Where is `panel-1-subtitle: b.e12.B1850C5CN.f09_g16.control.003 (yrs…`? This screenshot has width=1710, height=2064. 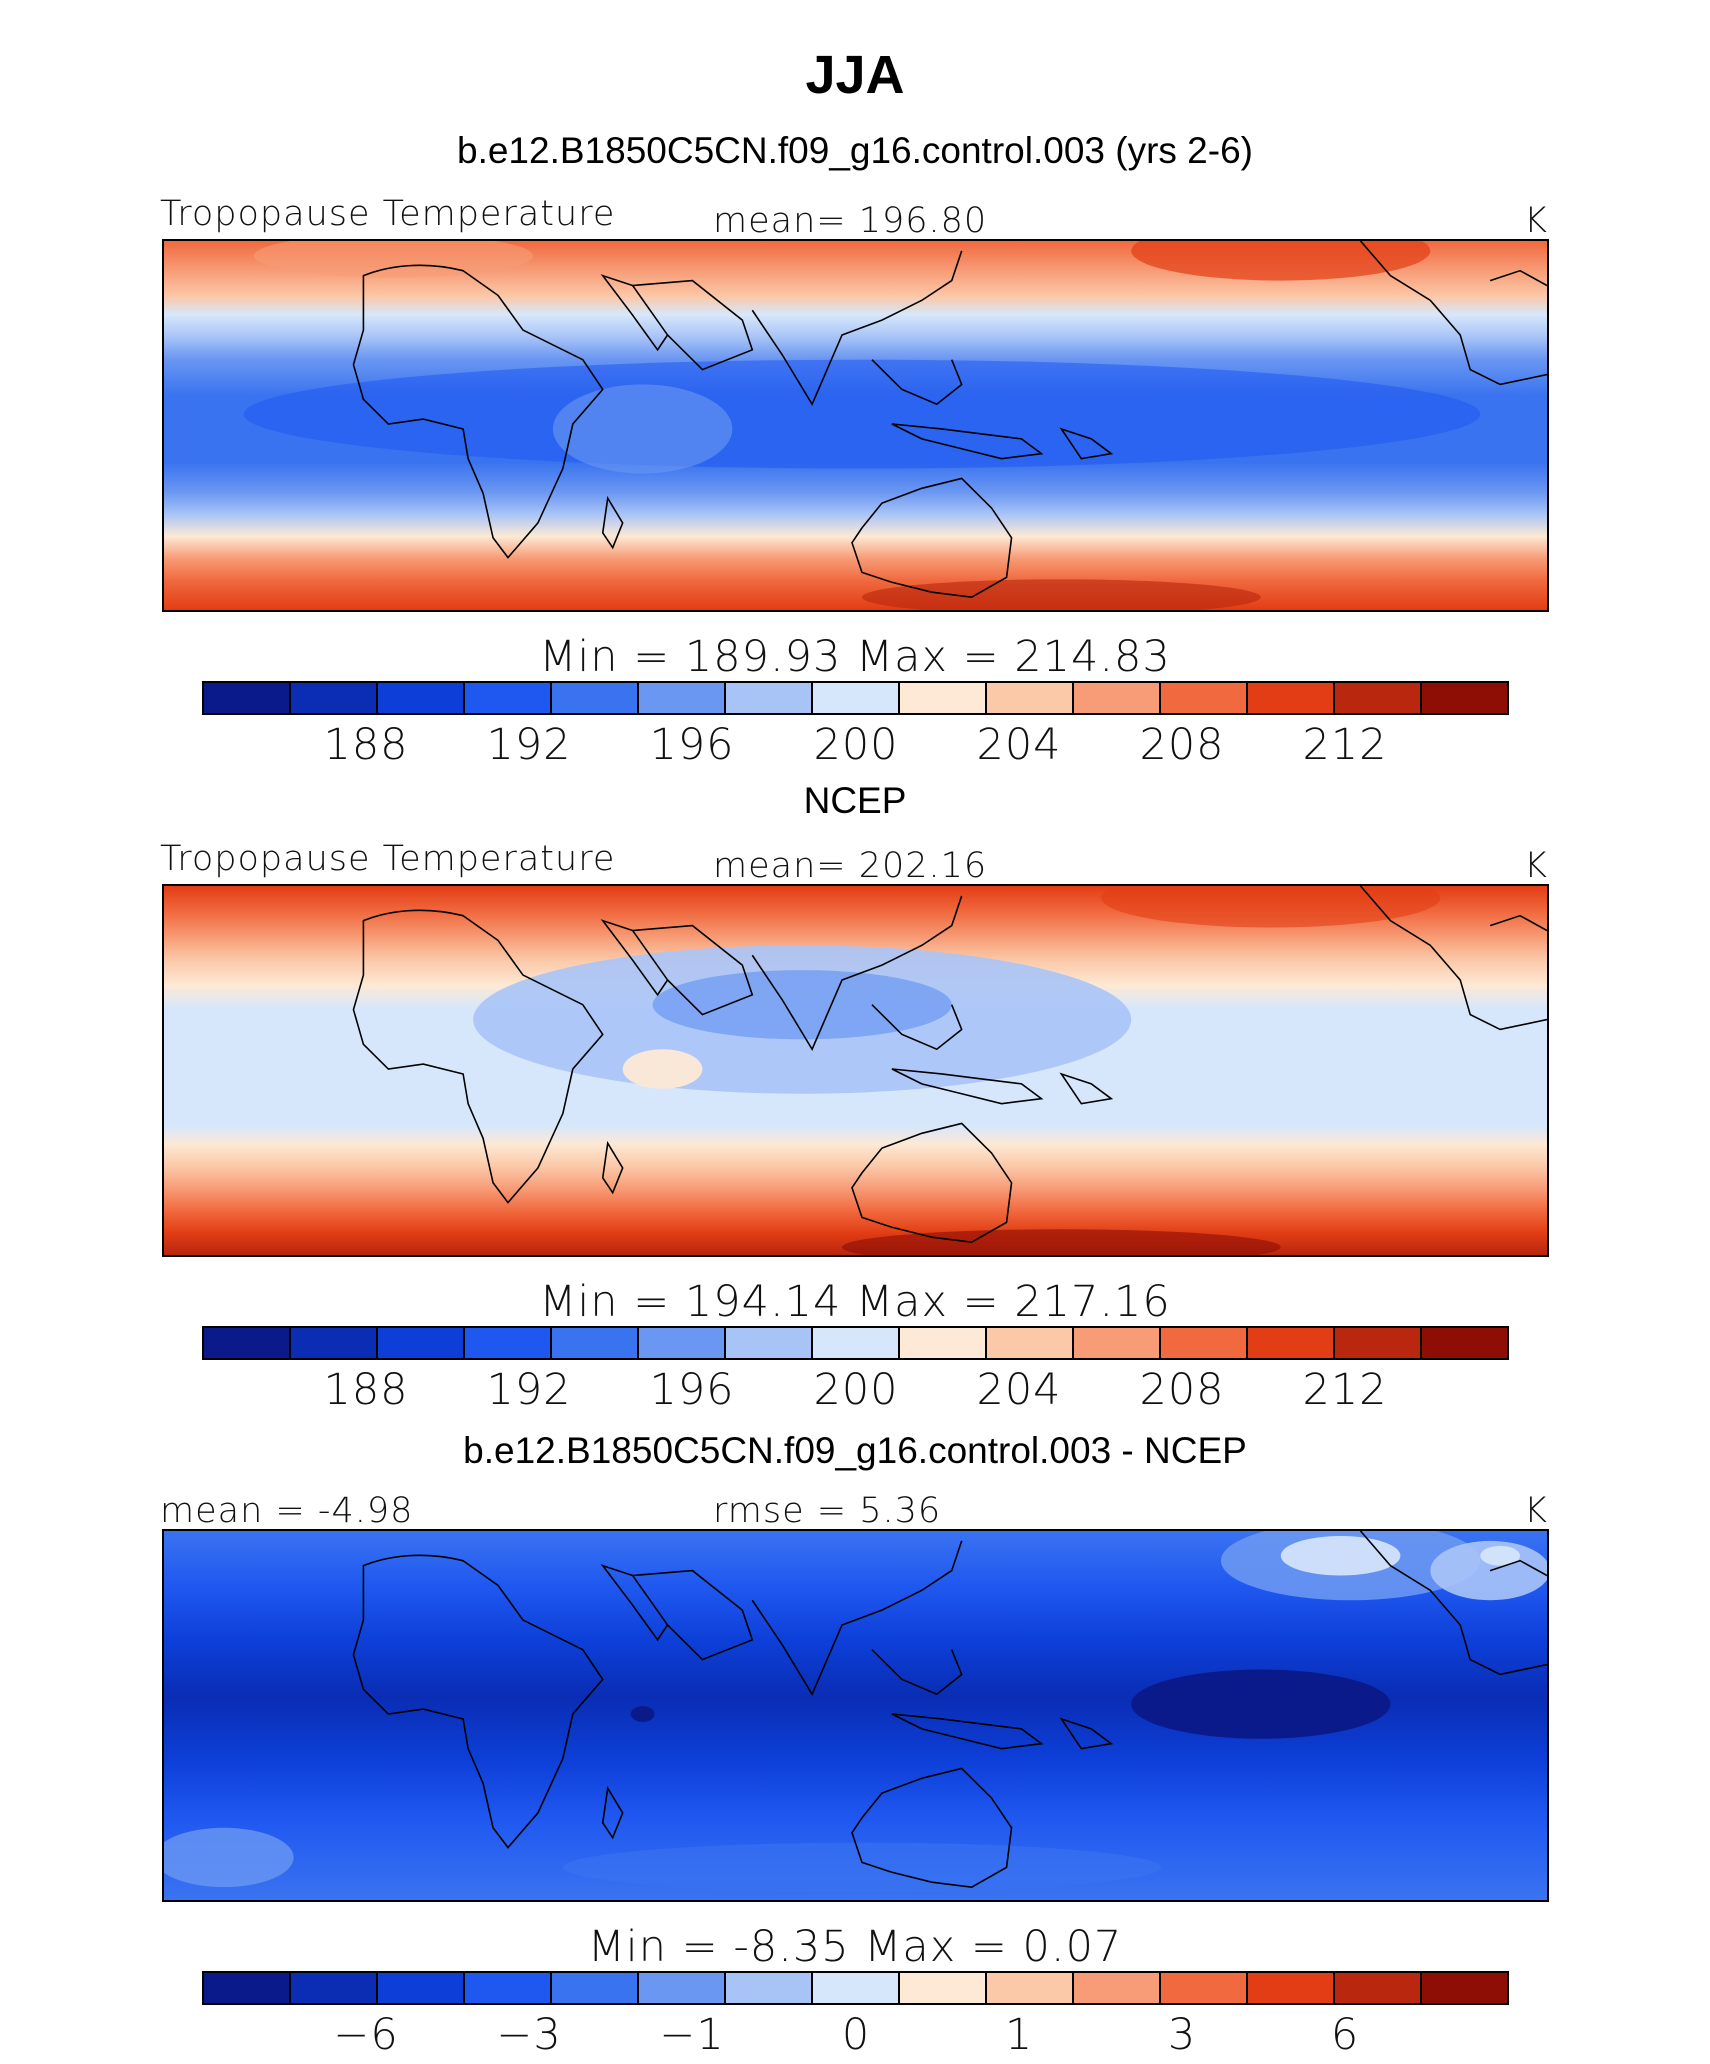
panel-1-subtitle: b.e12.B1850C5CN.f09_g16.control.003 (yrs… is located at coordinates (855, 150).